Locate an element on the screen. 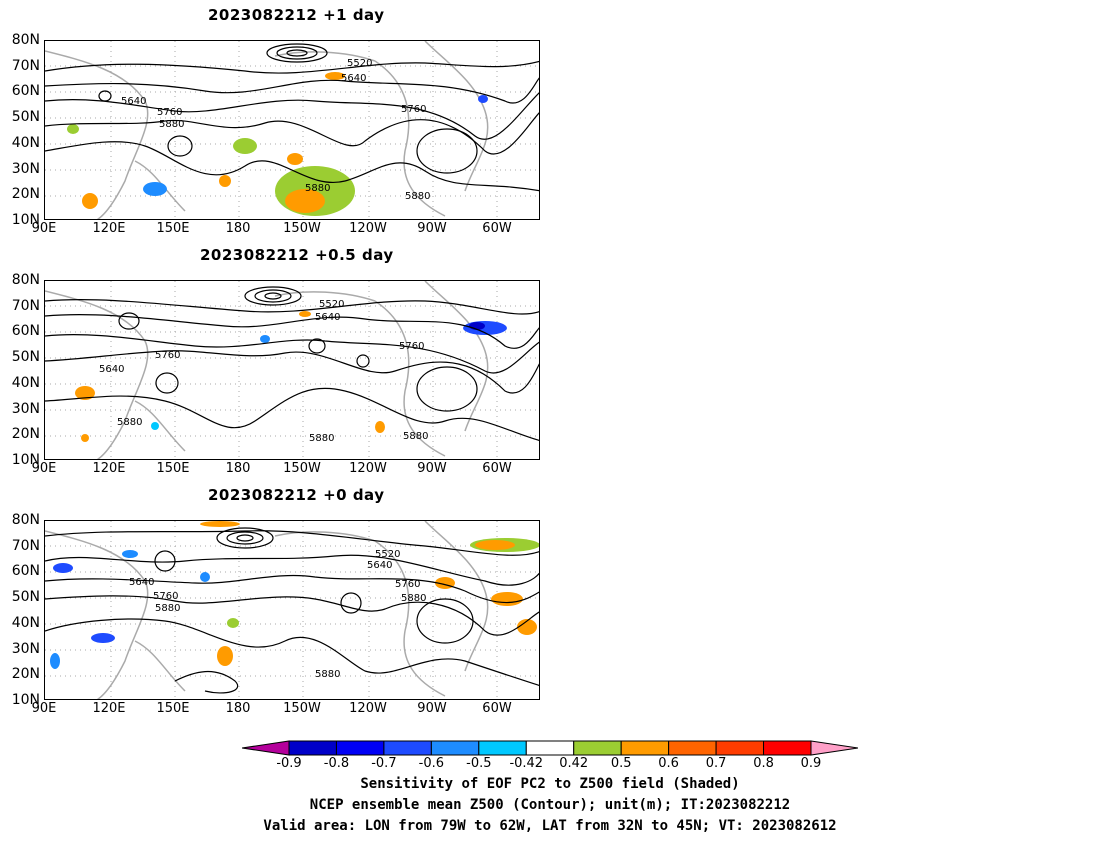 Image resolution: width=1100 pixels, height=850 pixels. panel-title-2: 2023082212 +0.5 day is located at coordinates (297, 255).